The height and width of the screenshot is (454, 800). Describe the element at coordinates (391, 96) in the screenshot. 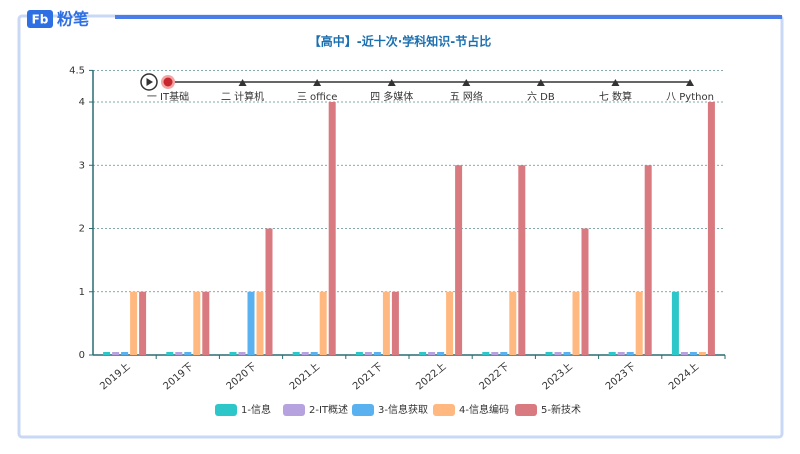

I see `timeline-label: 四 多媒体` at that location.